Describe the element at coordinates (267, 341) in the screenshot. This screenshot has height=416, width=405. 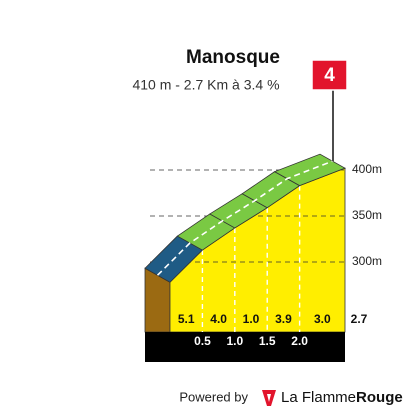
I see `x-tick-label: 1.5` at that location.